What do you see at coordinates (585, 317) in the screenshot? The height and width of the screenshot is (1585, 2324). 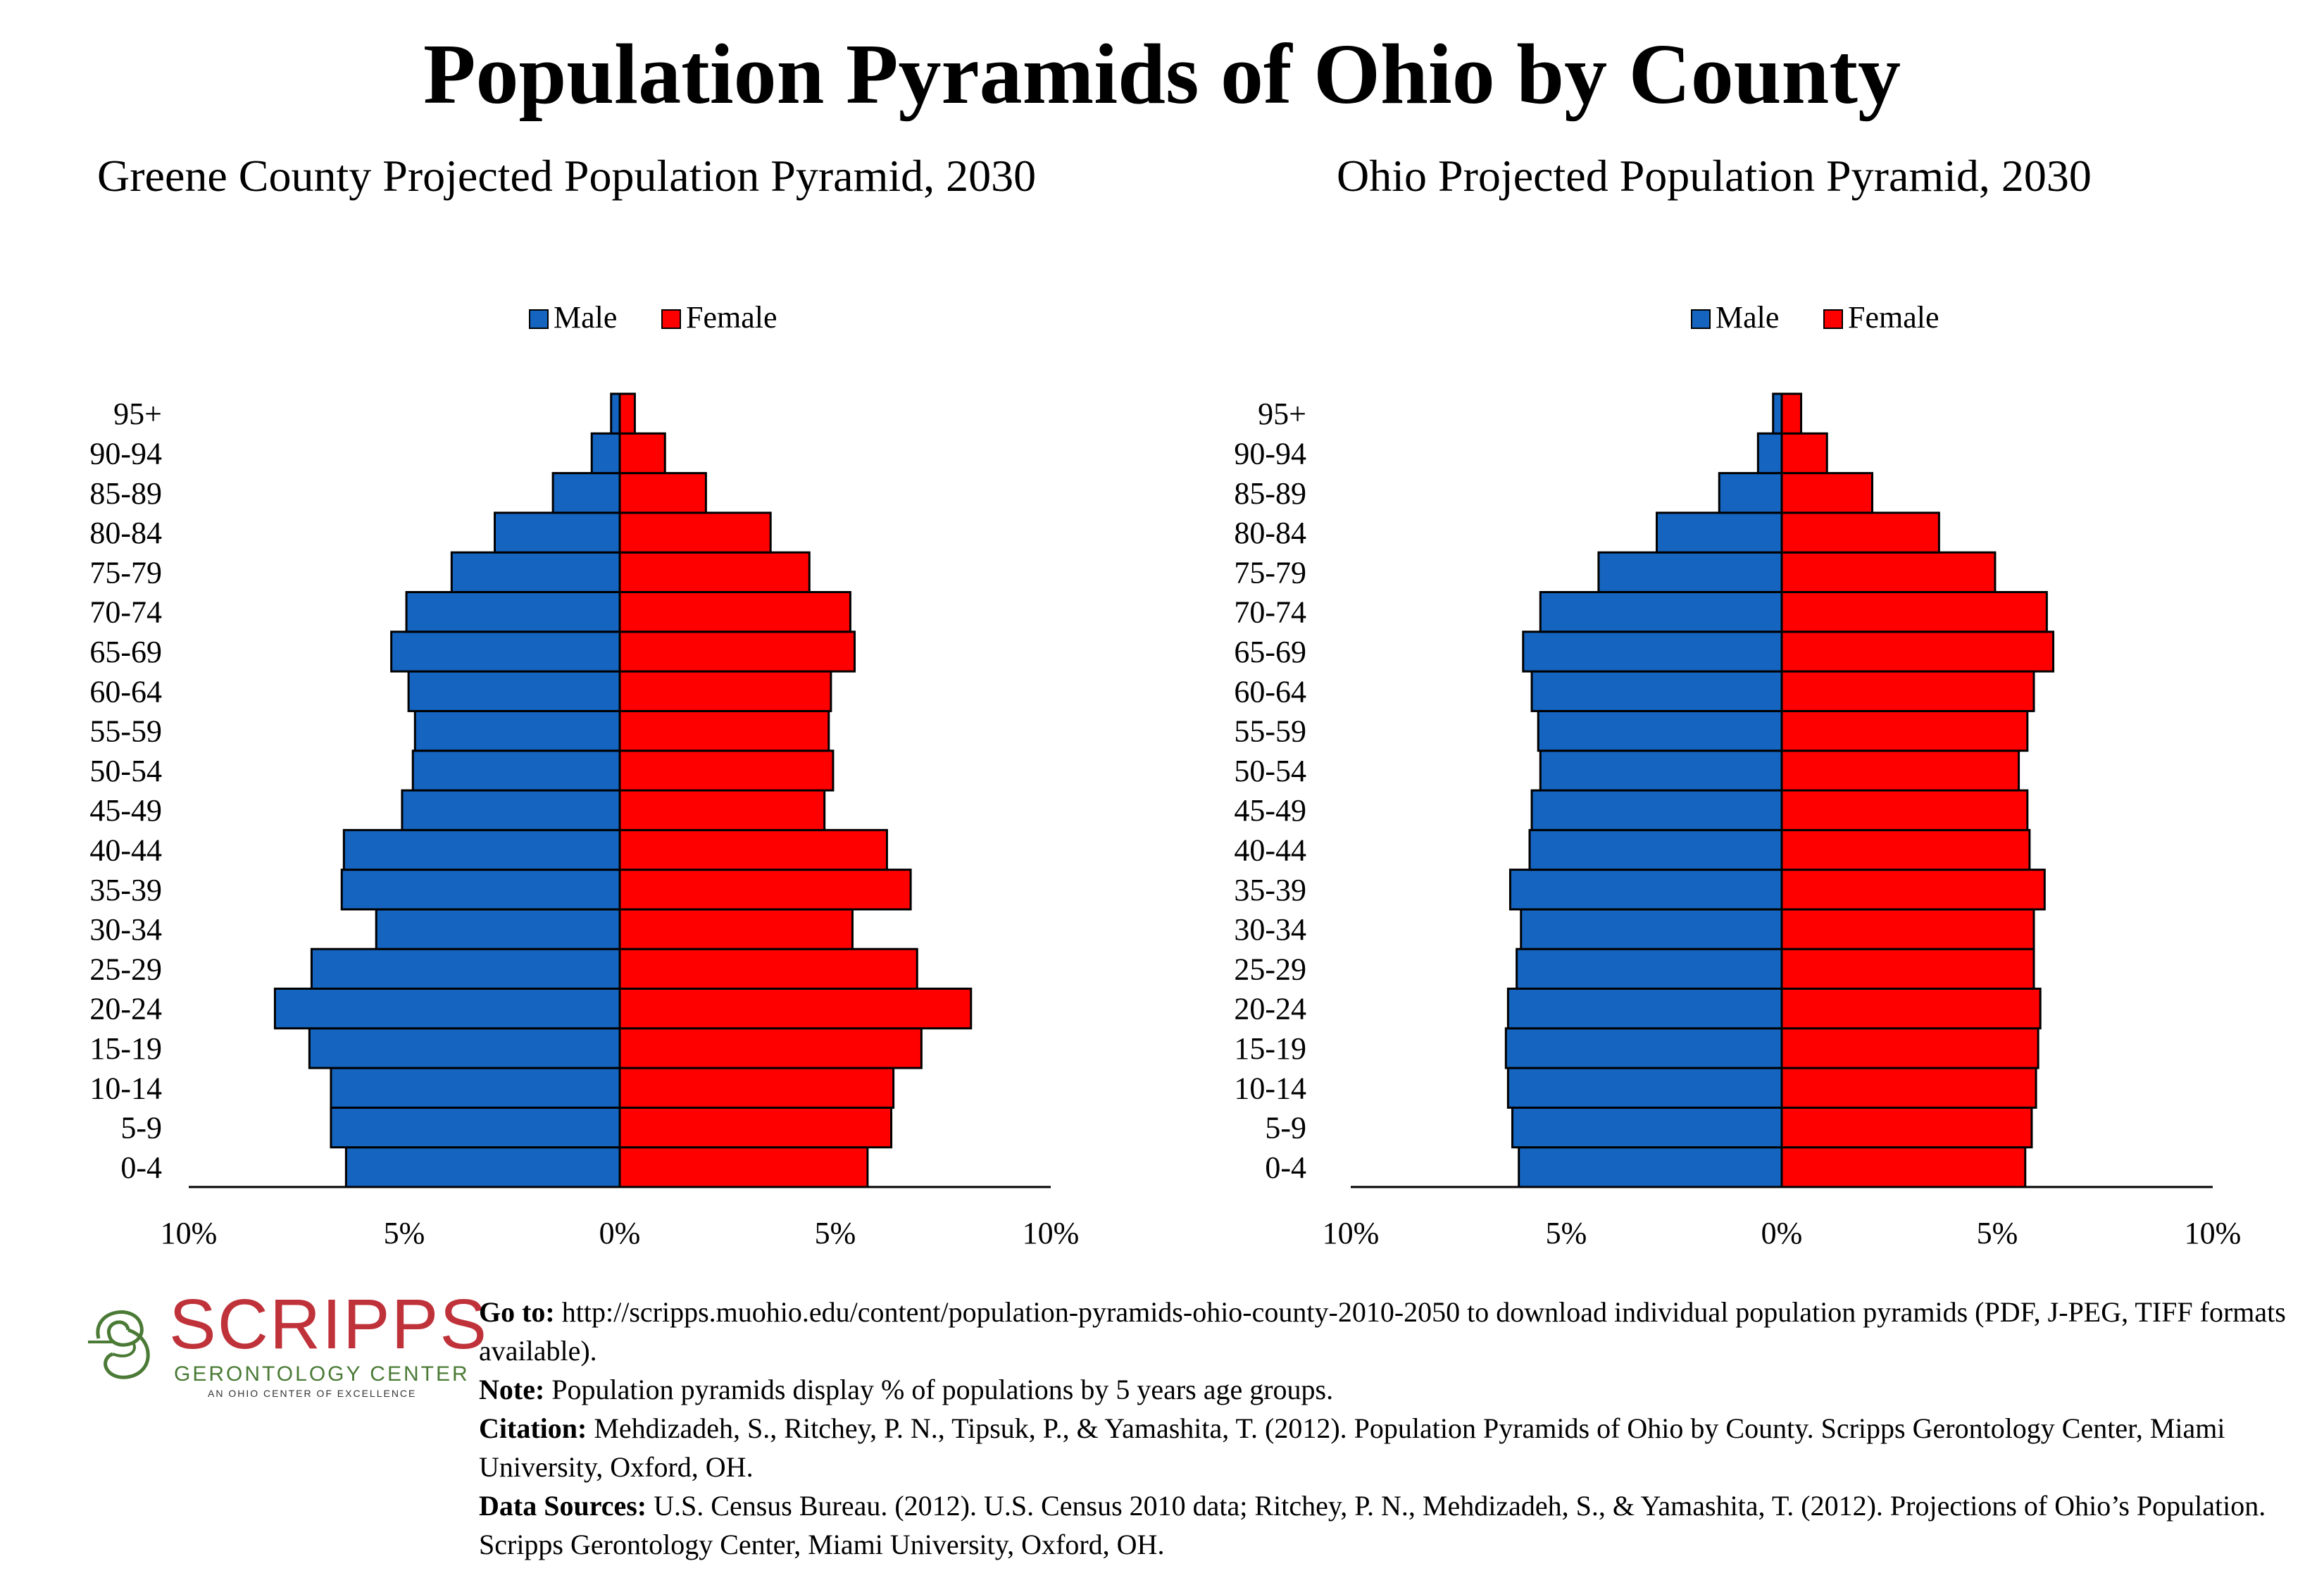 I see `legend-label-male: Male` at bounding box center [585, 317].